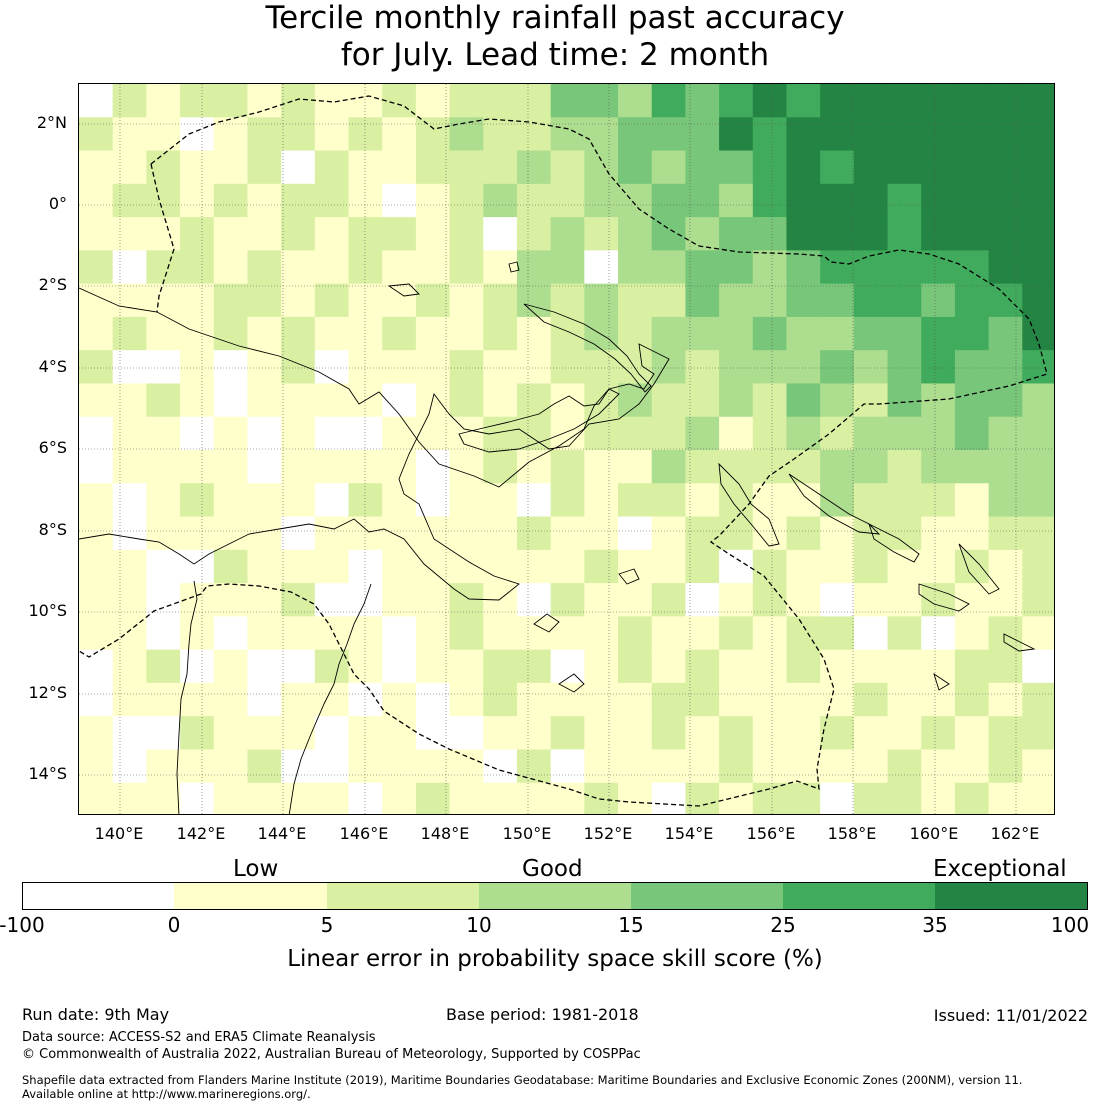  I want to click on lon-label: 148°E, so click(445, 833).